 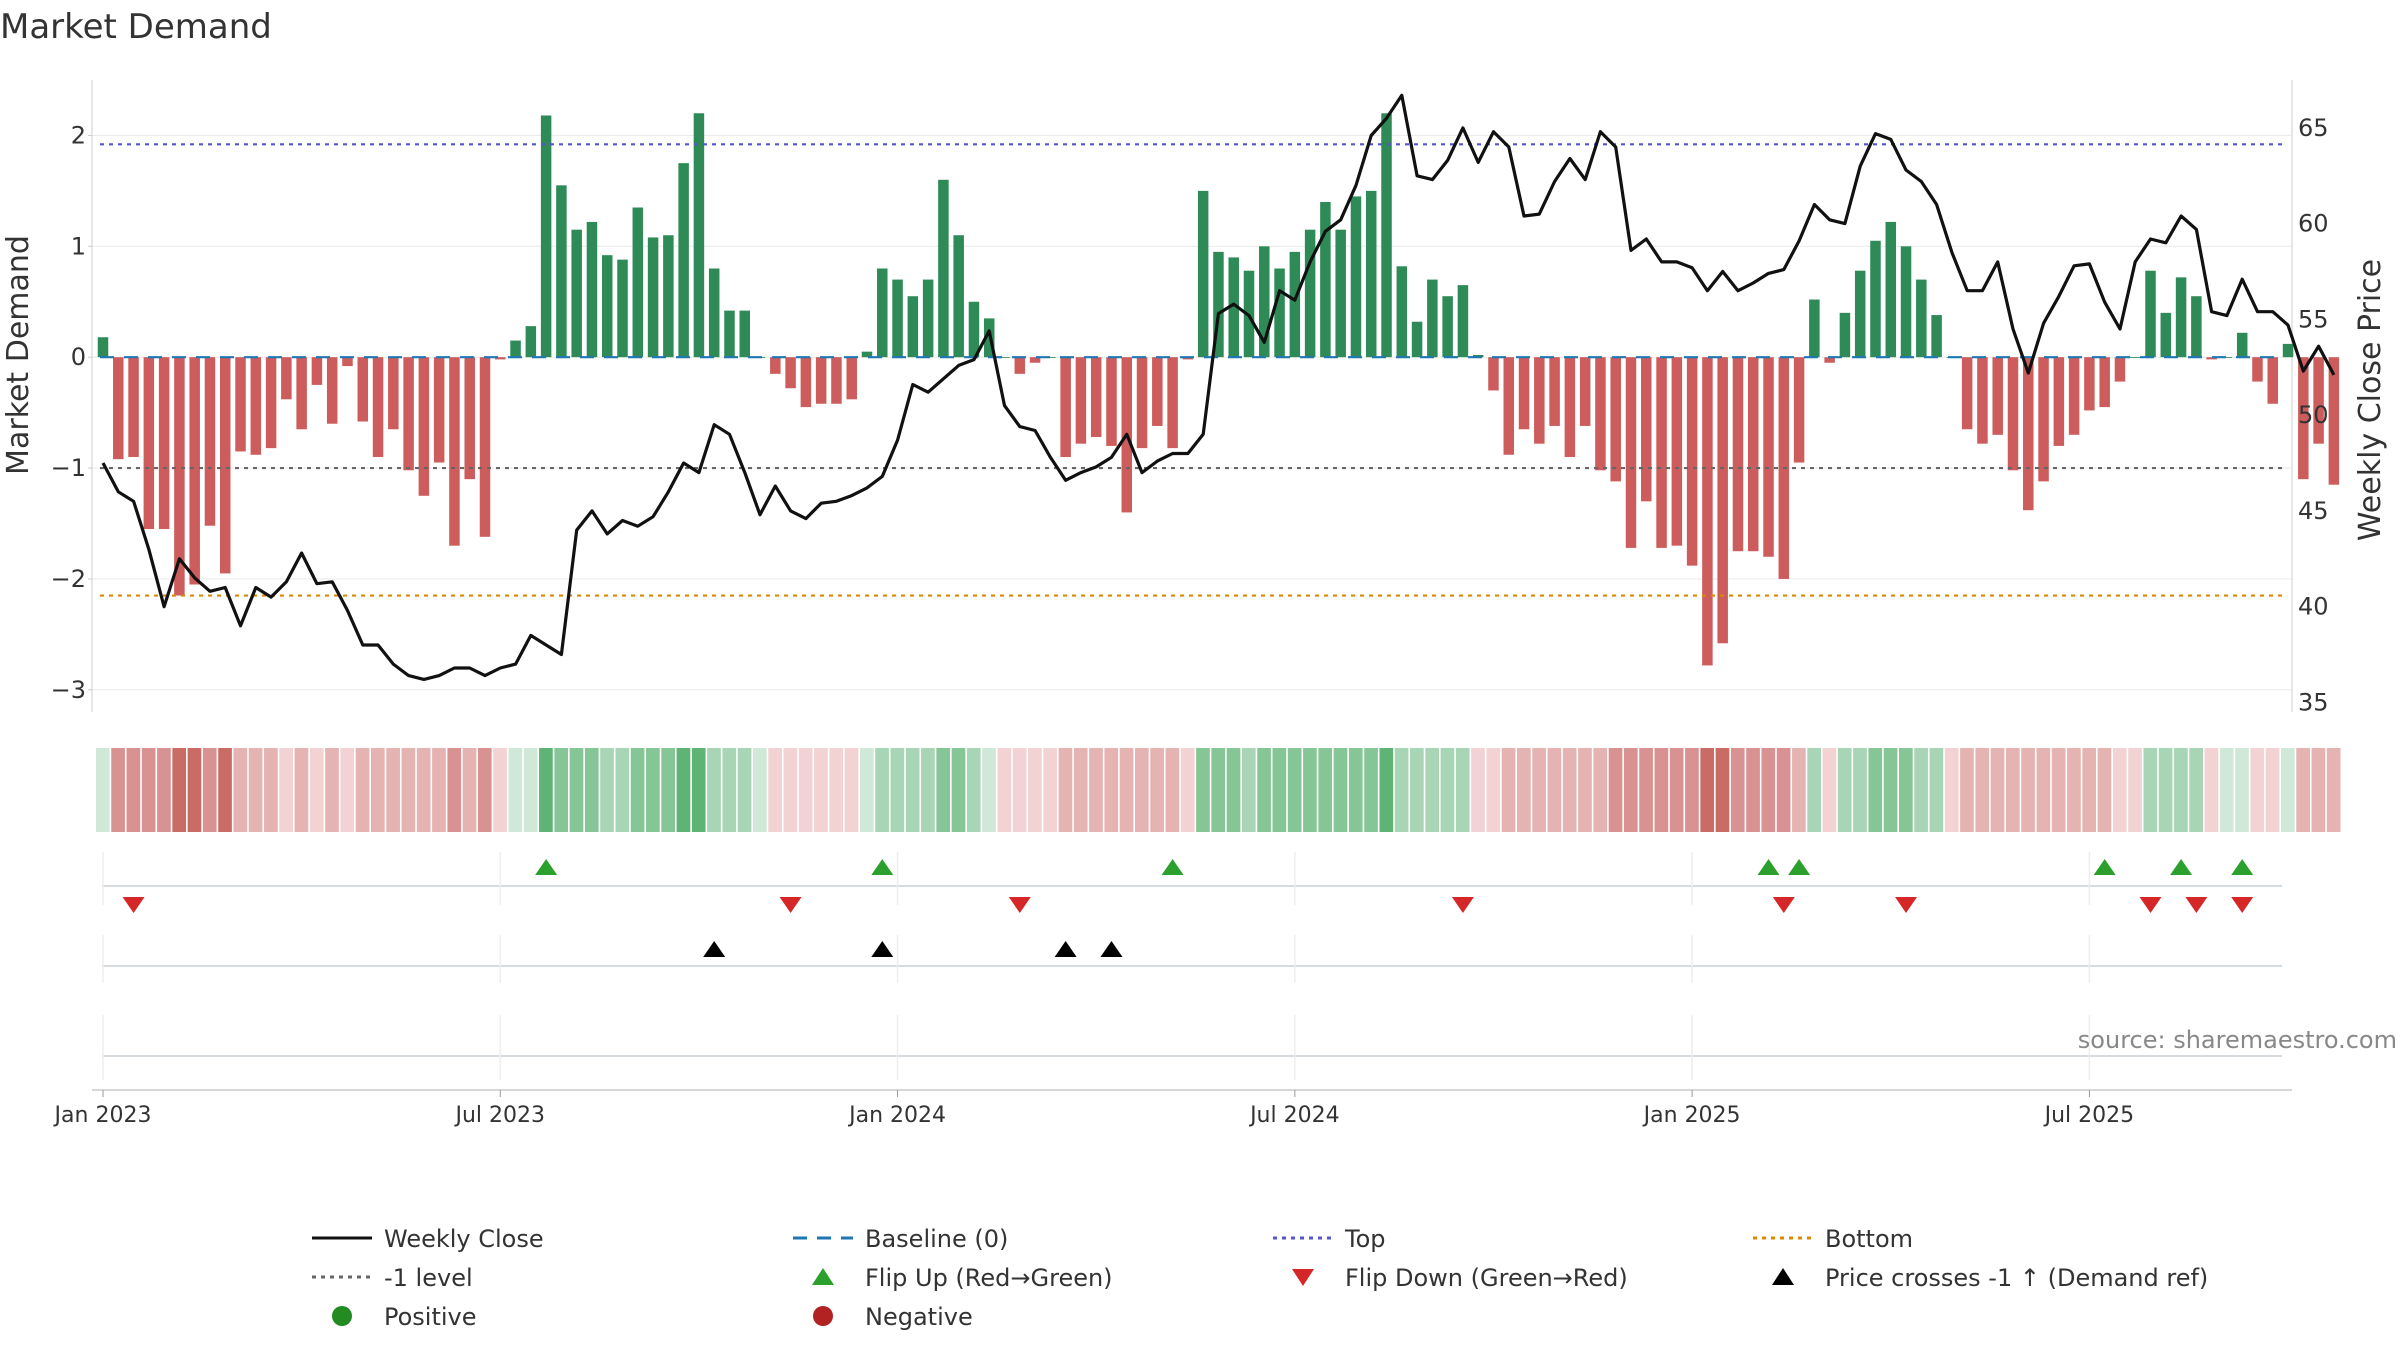 I want to click on left-tick-label: −1, so click(x=68, y=468).